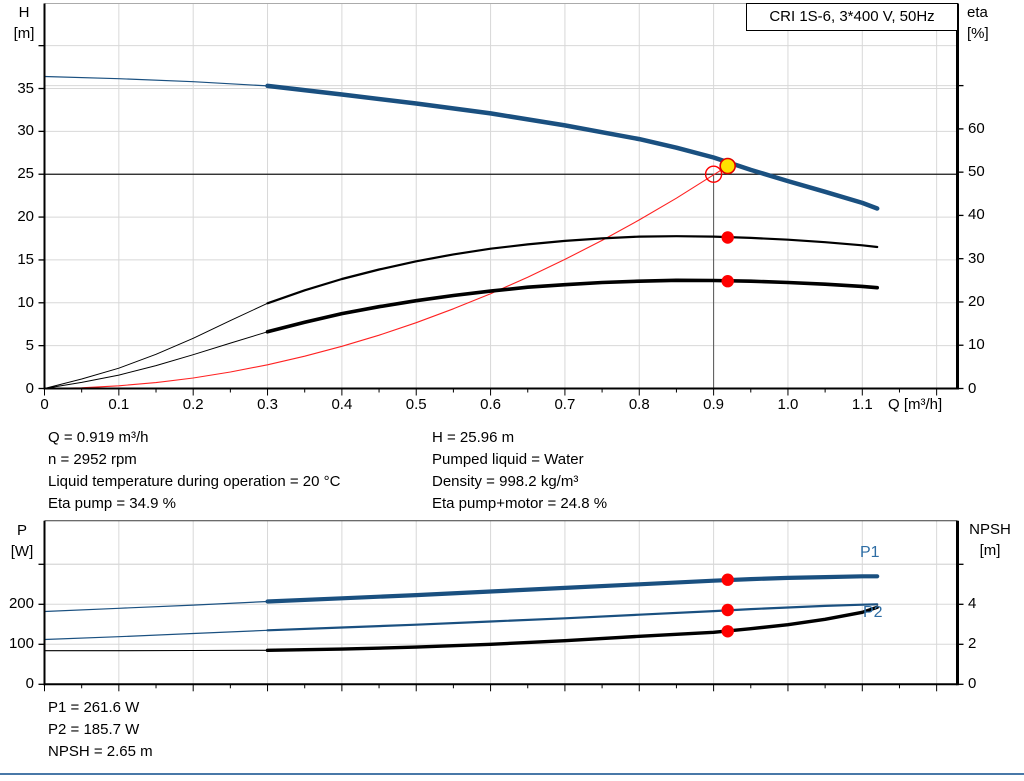  What do you see at coordinates (156, 360) in the screenshot?
I see `eta-pump-motor-curve-thin` at bounding box center [156, 360].